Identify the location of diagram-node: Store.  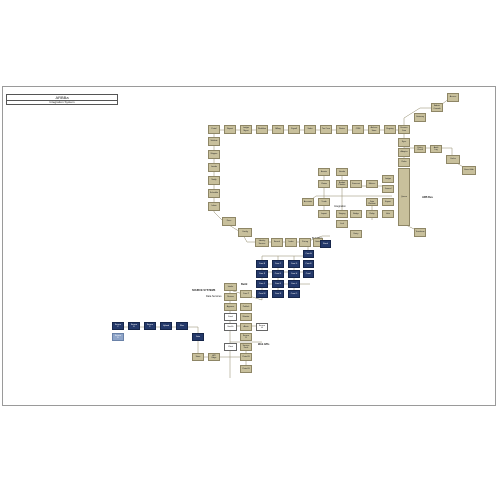
(198, 357).